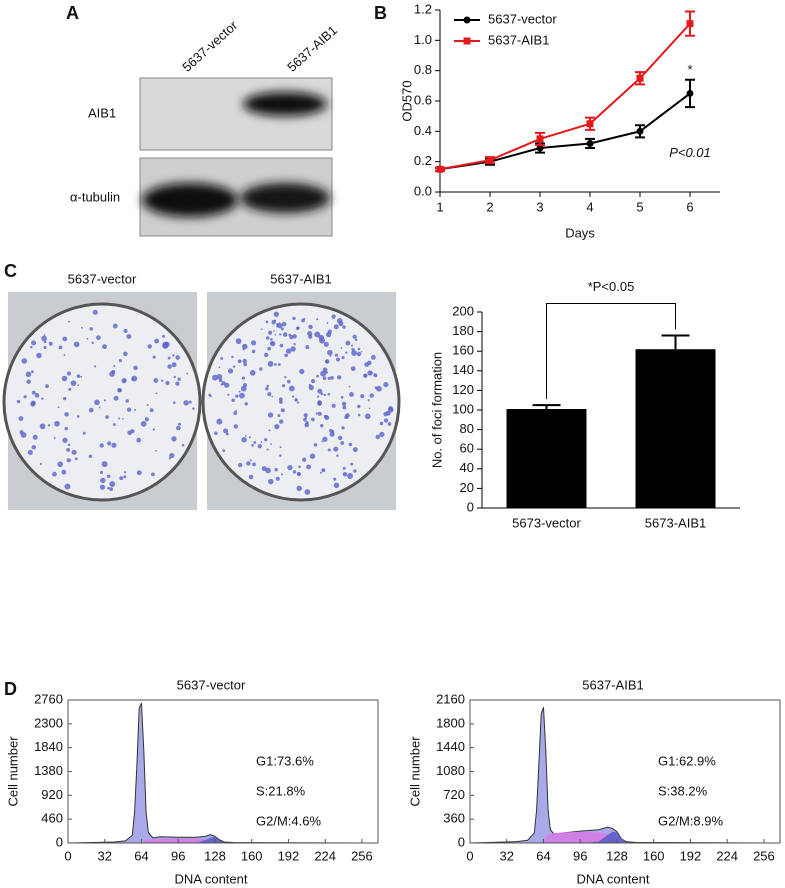 This screenshot has height=888, width=785. I want to click on x-tick-label: 5673-vector, so click(546, 522).